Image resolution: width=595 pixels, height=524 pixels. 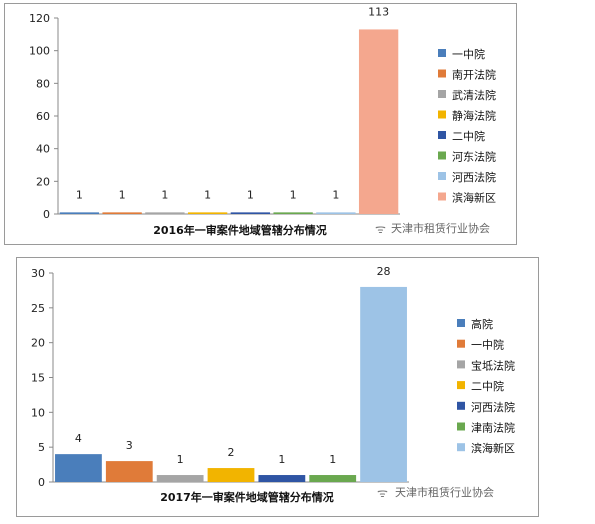 What do you see at coordinates (474, 75) in the screenshot?
I see `legend-label: 南开法院` at bounding box center [474, 75].